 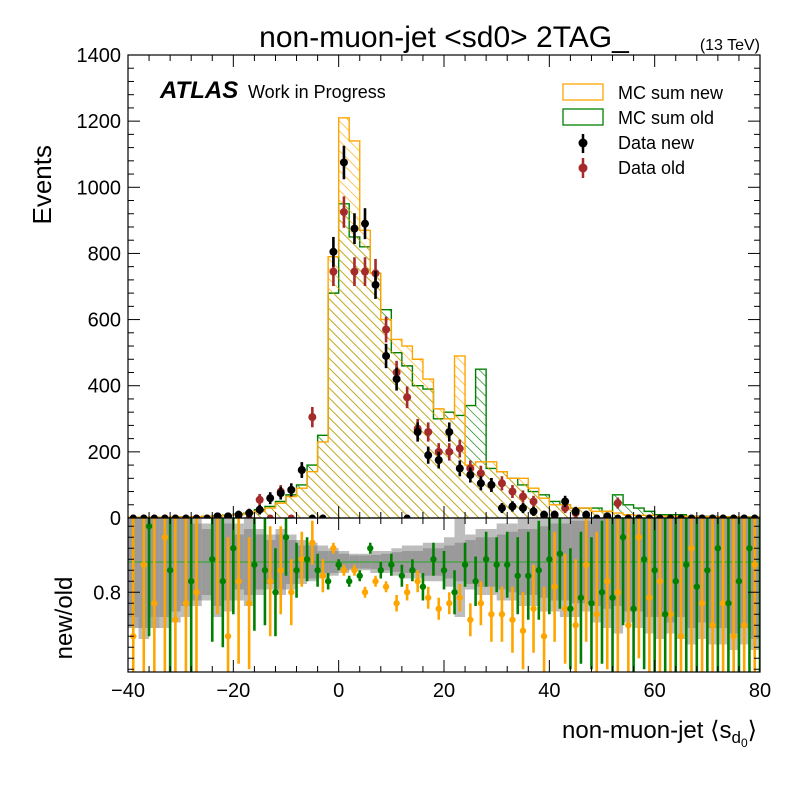 What do you see at coordinates (99, 56) in the screenshot?
I see `y-tick-label: 1400` at bounding box center [99, 56].